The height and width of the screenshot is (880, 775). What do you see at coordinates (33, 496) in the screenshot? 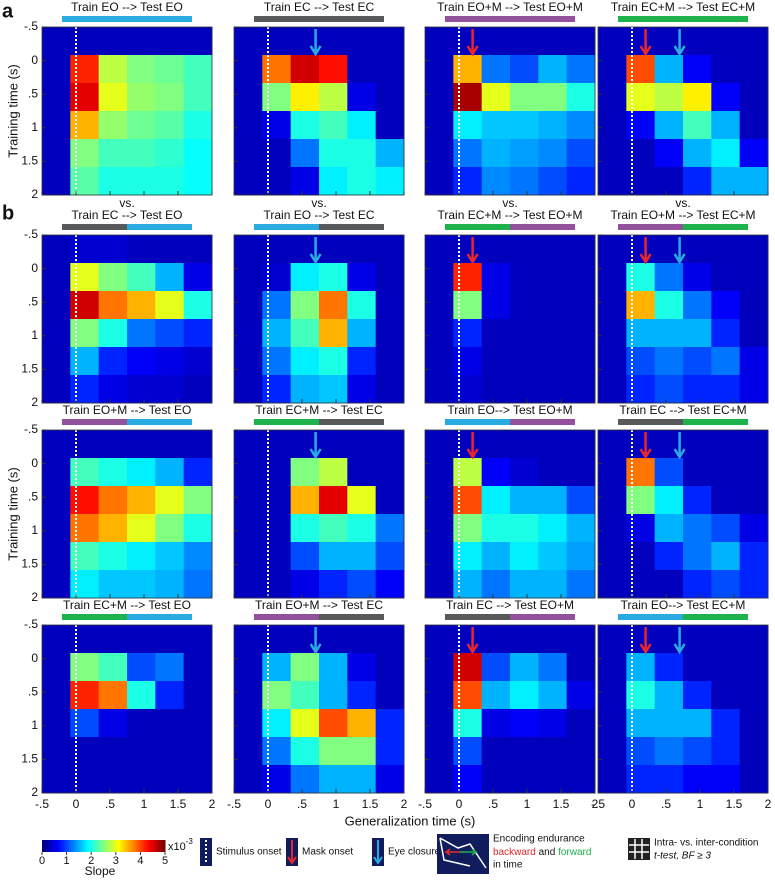
I see `y-tick-label: .5` at bounding box center [33, 496].